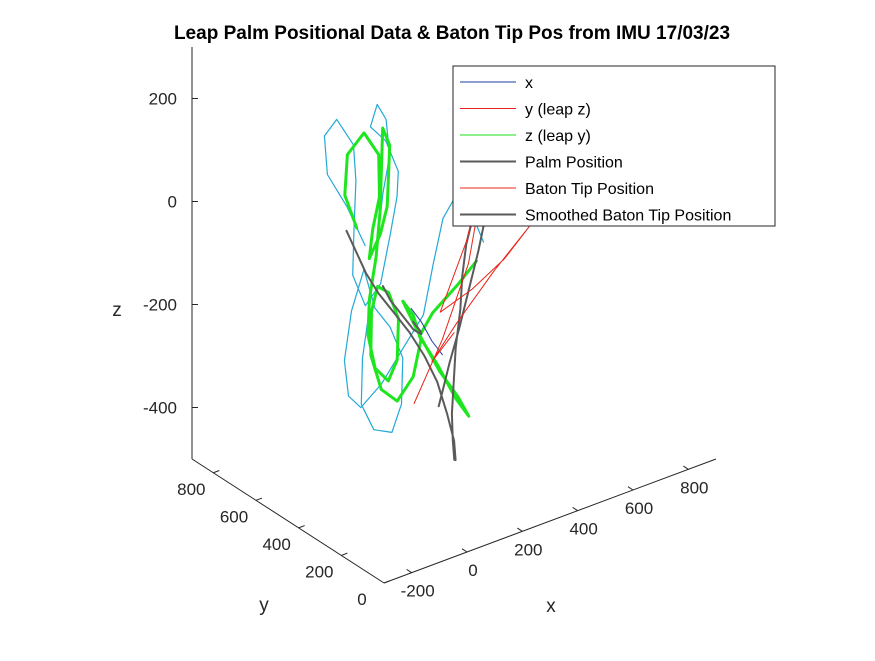 This screenshot has width=875, height=661. I want to click on series-baton-line, so click(473, 272).